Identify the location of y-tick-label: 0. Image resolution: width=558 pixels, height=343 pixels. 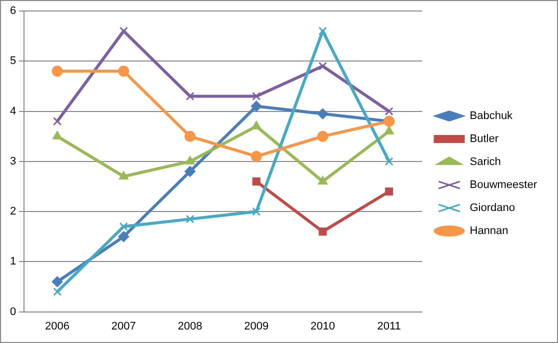
(13, 312).